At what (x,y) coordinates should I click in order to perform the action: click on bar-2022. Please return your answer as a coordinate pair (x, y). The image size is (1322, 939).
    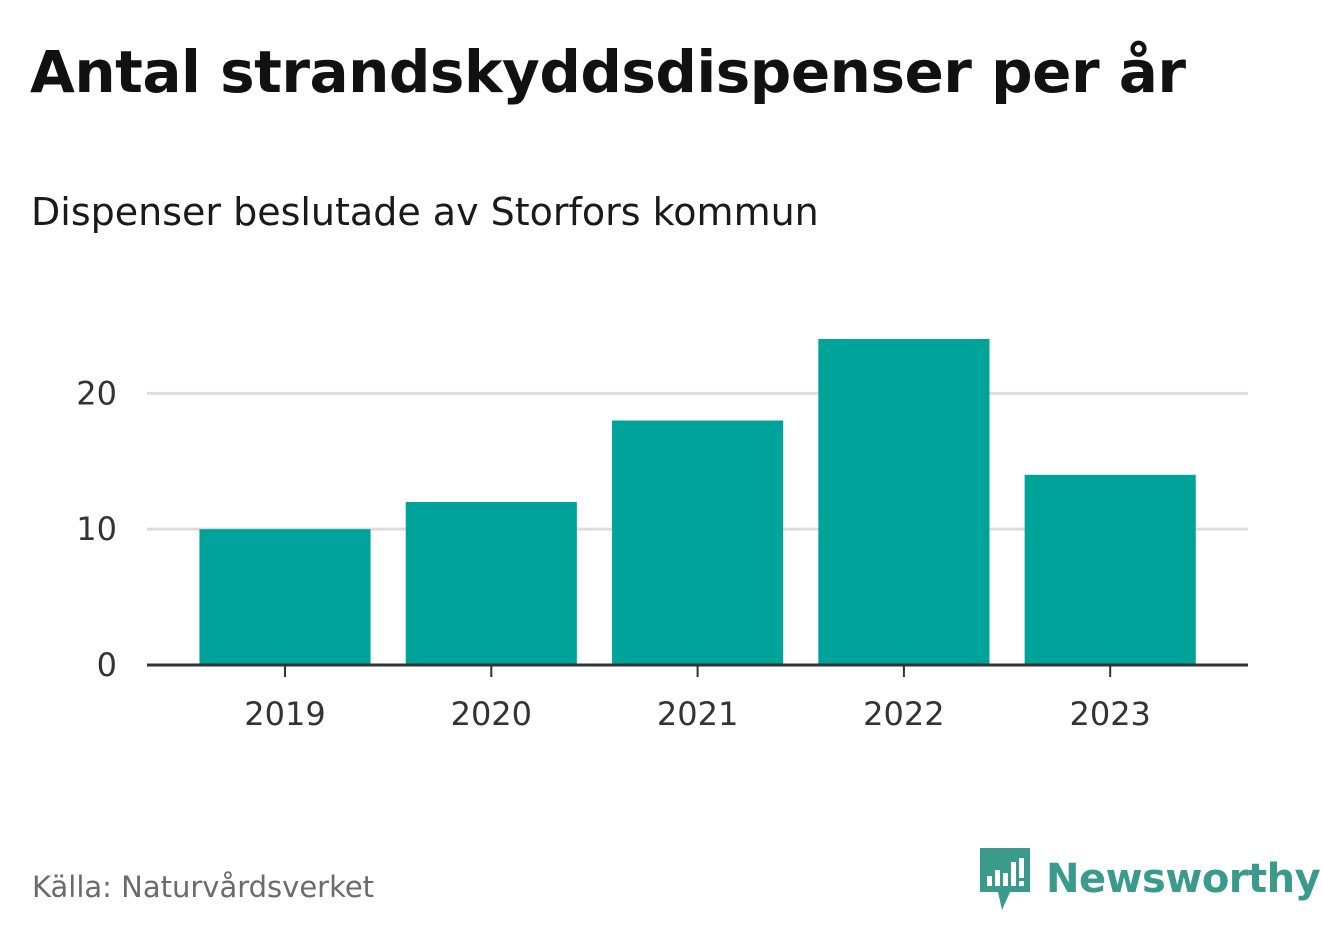
    Looking at the image, I should click on (904, 502).